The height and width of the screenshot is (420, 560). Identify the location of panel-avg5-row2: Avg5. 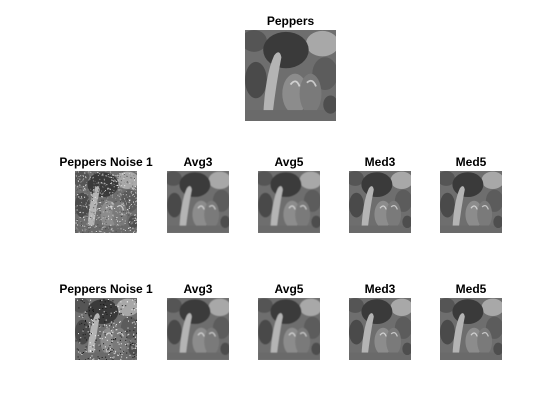
(289, 322).